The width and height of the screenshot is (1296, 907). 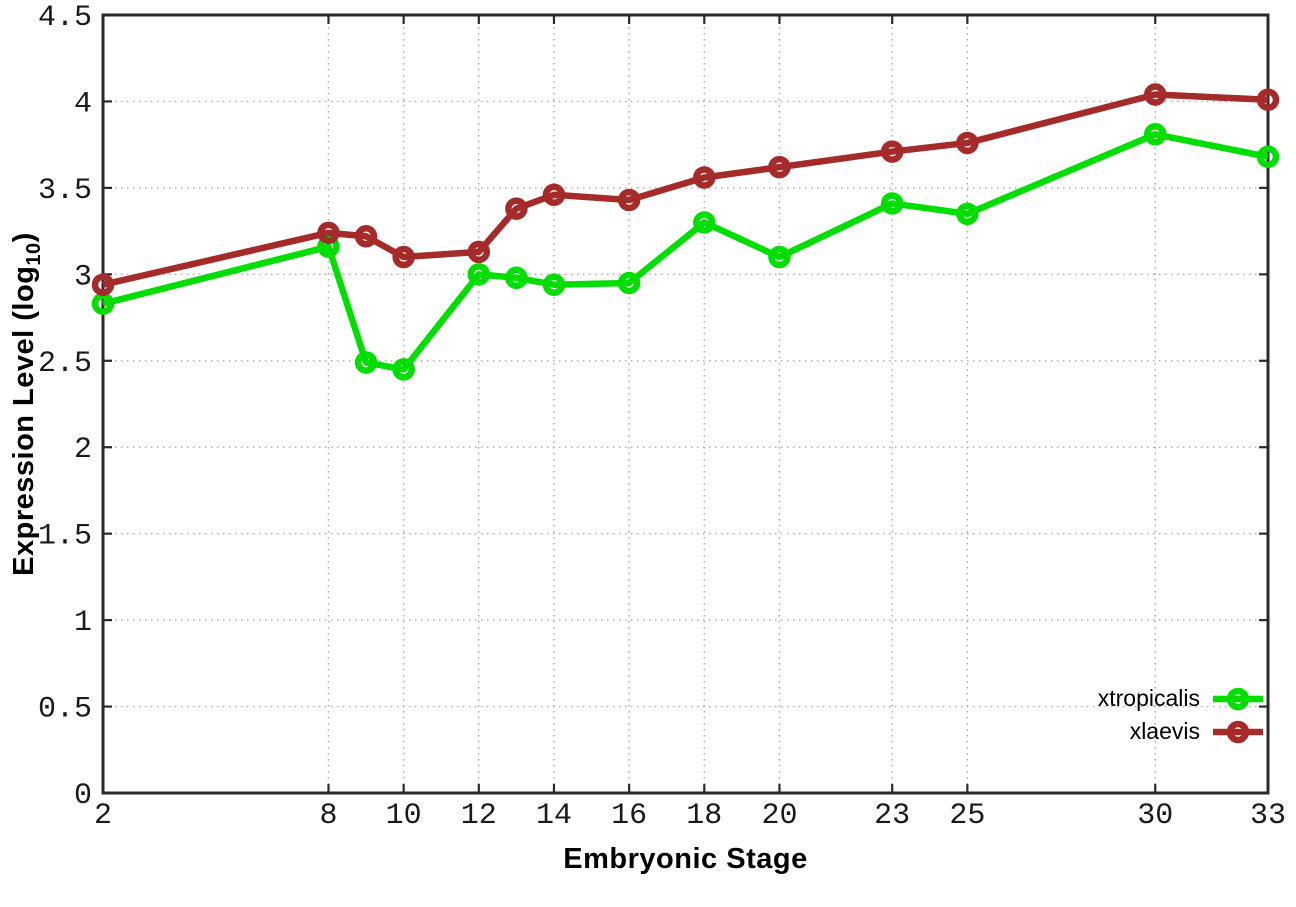 What do you see at coordinates (65, 191) in the screenshot?
I see `y-tick-label: 3.5` at bounding box center [65, 191].